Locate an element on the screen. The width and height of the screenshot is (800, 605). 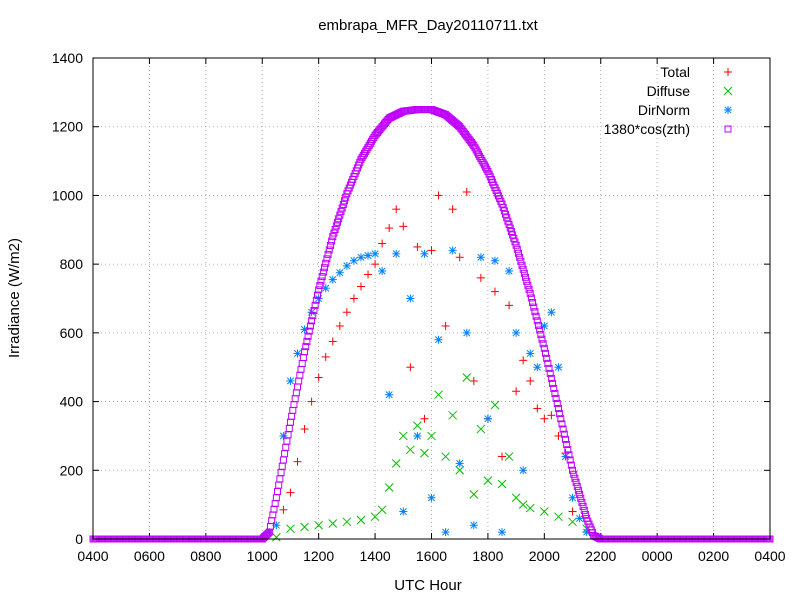
x-tick-label: 1000 is located at coordinates (262, 556).